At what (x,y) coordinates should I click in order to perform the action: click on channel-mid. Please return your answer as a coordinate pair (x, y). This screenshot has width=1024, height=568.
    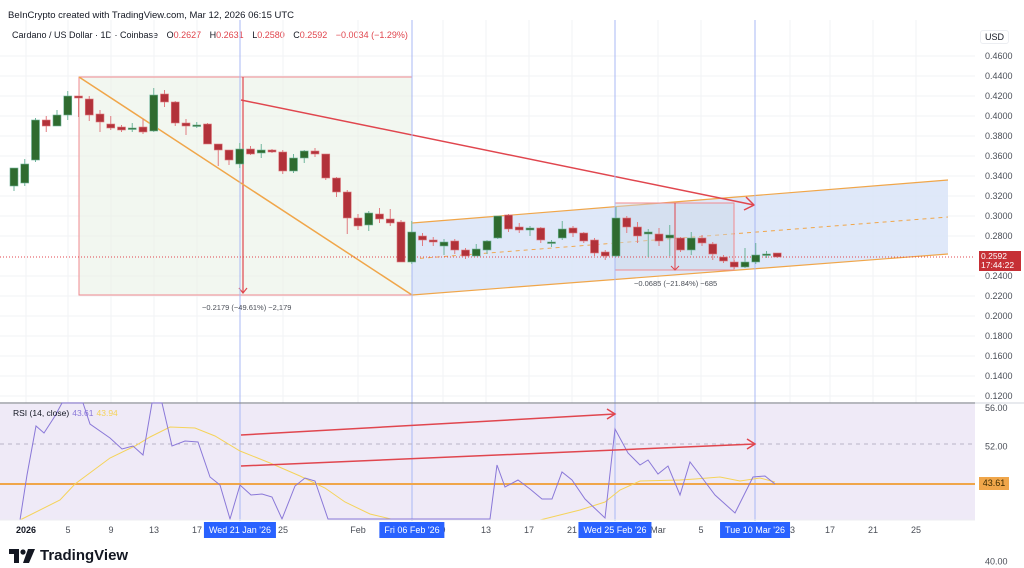
    Looking at the image, I should click on (680, 238).